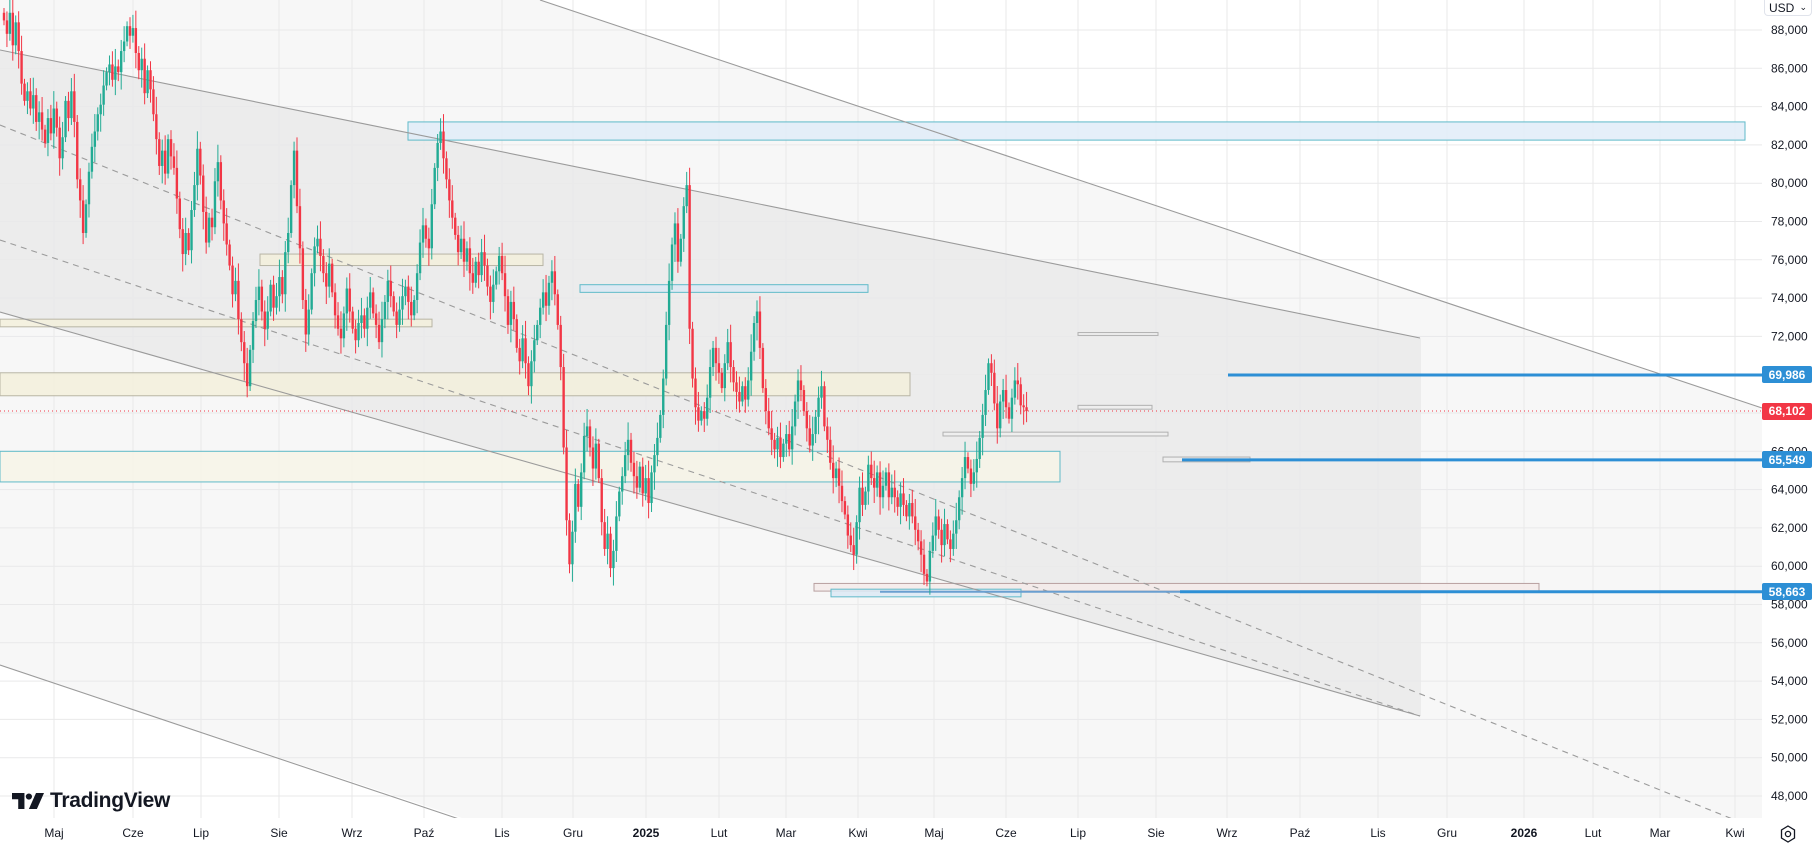 Image resolution: width=1816 pixels, height=846 pixels. I want to click on time-axis-label: Paź, so click(424, 833).